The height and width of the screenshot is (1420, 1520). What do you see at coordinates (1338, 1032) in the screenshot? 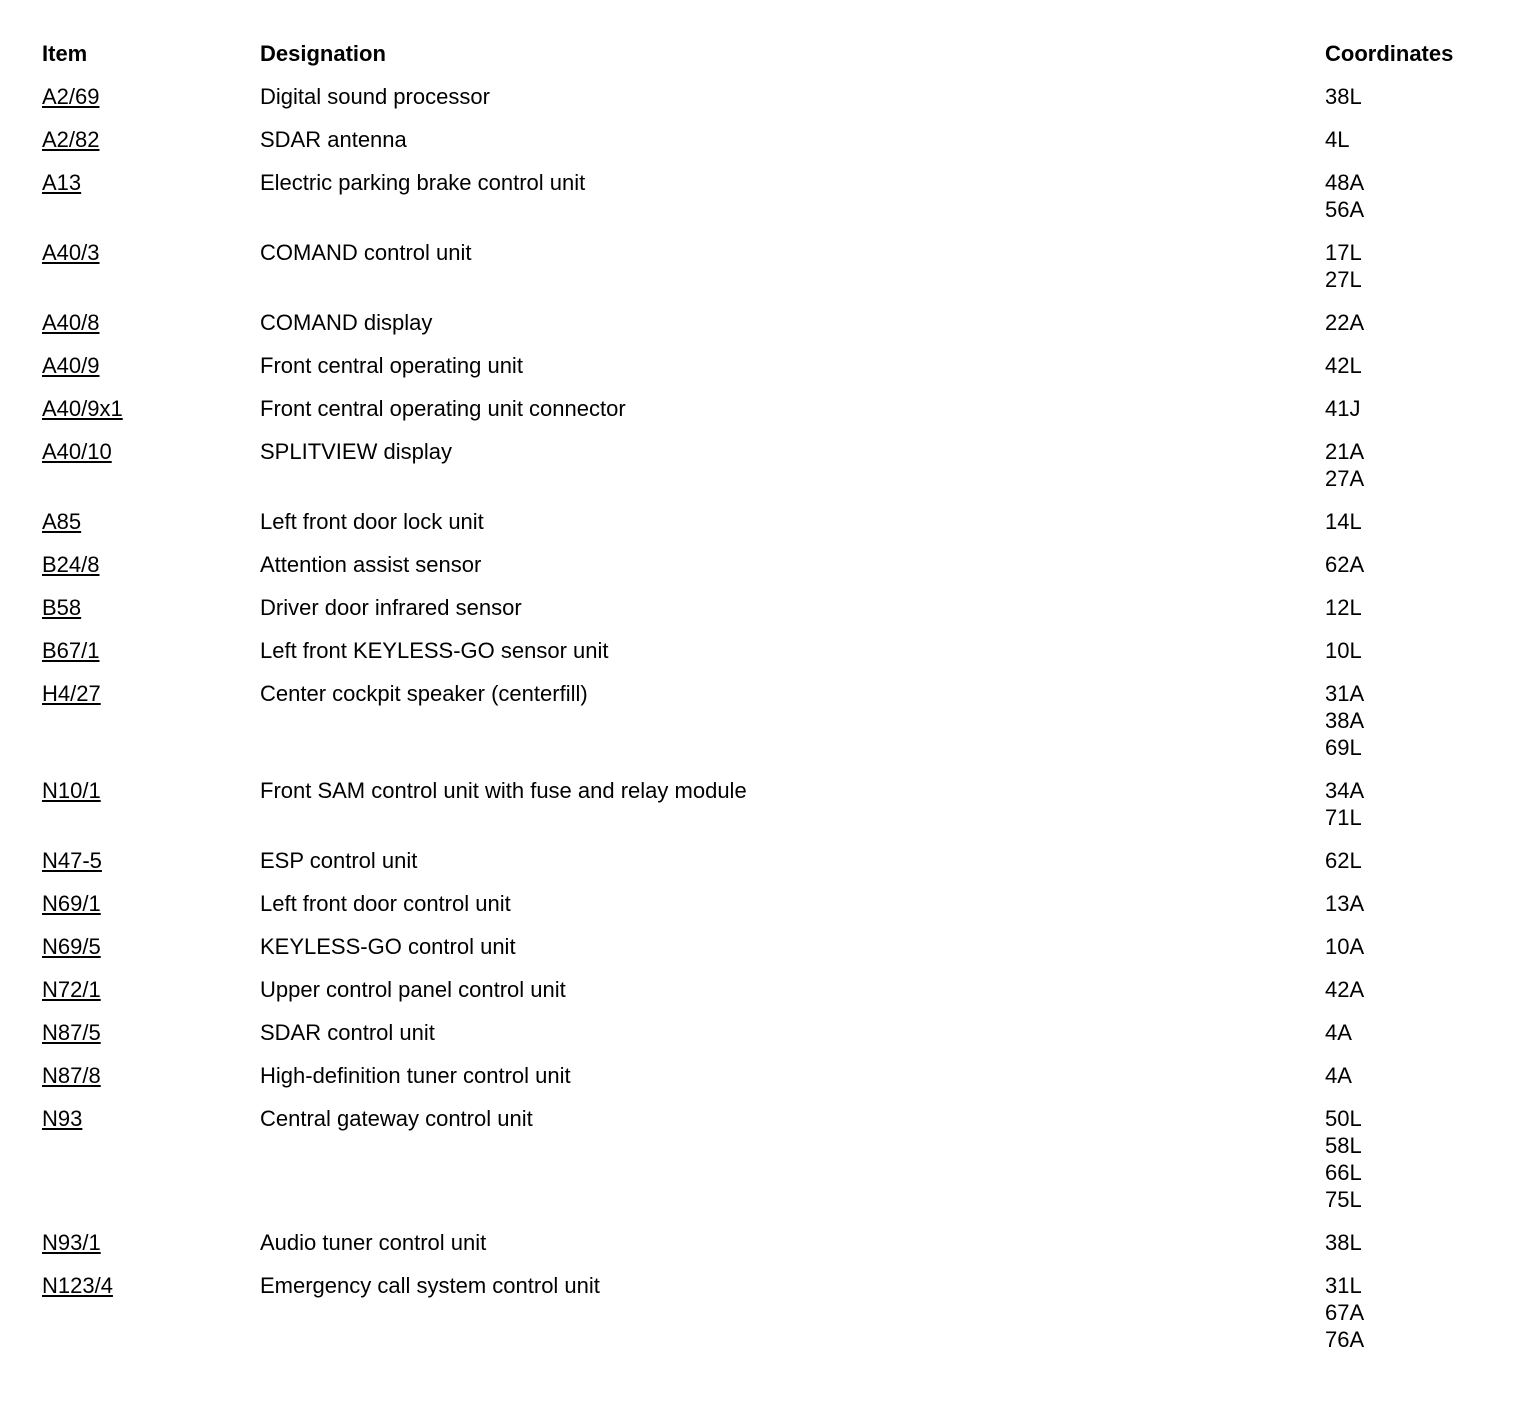
I see `coordinate-value: 4A` at bounding box center [1338, 1032].